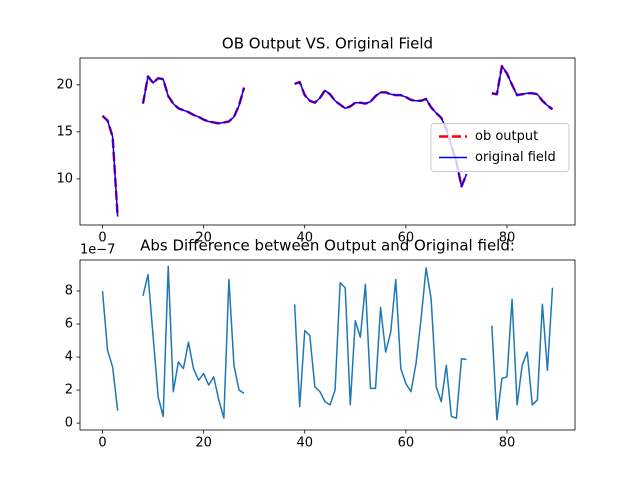  What do you see at coordinates (327, 44) in the screenshot?
I see `chart-title: OB Output VS. Original Field` at bounding box center [327, 44].